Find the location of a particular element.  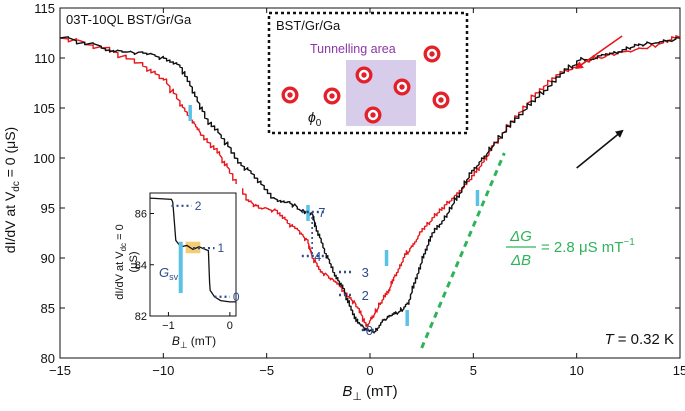

tunnelling-area-label: Tunnelling area is located at coordinates (353, 49).